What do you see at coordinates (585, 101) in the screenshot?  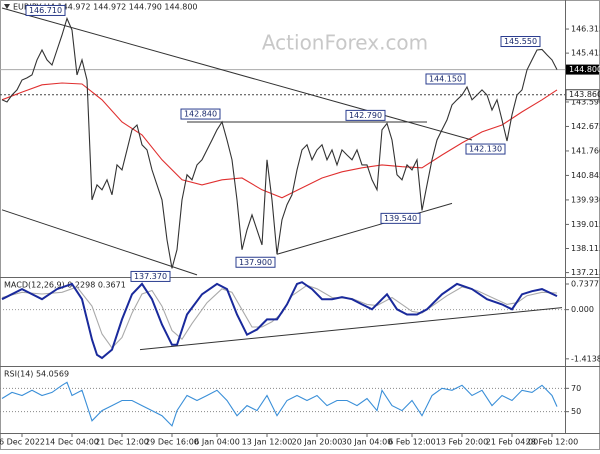 I see `y-tick-label: 143.590` at bounding box center [585, 101].